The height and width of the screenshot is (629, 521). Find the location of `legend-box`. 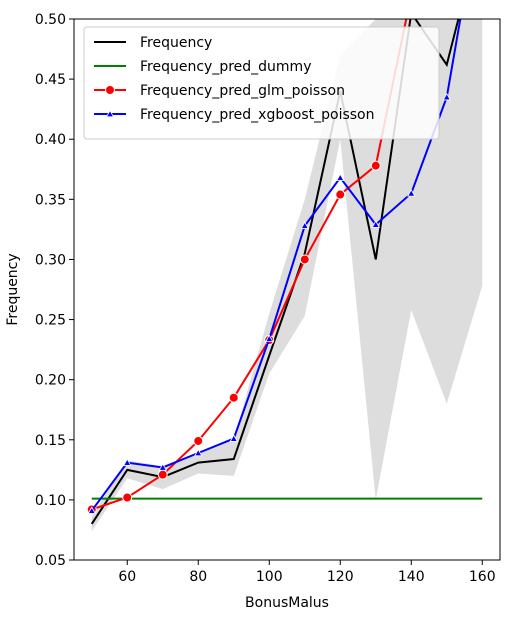

legend-box is located at coordinates (261, 83).